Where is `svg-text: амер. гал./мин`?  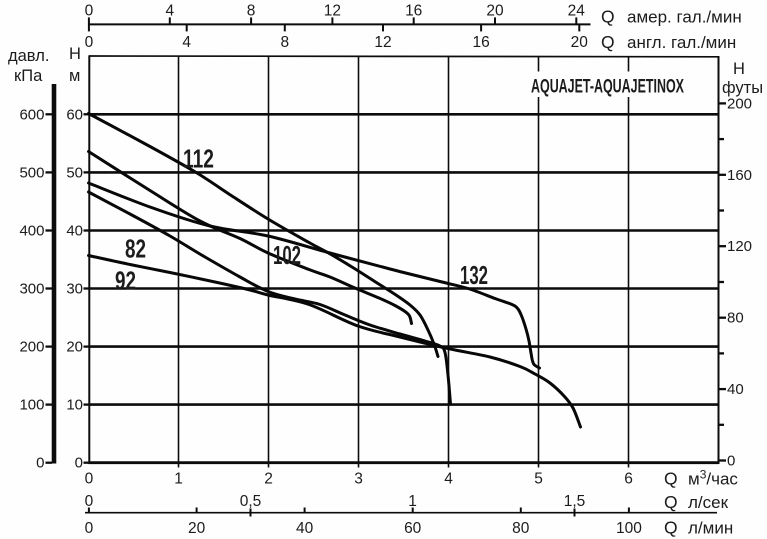
svg-text: амер. гал./мин is located at coordinates (684, 17).